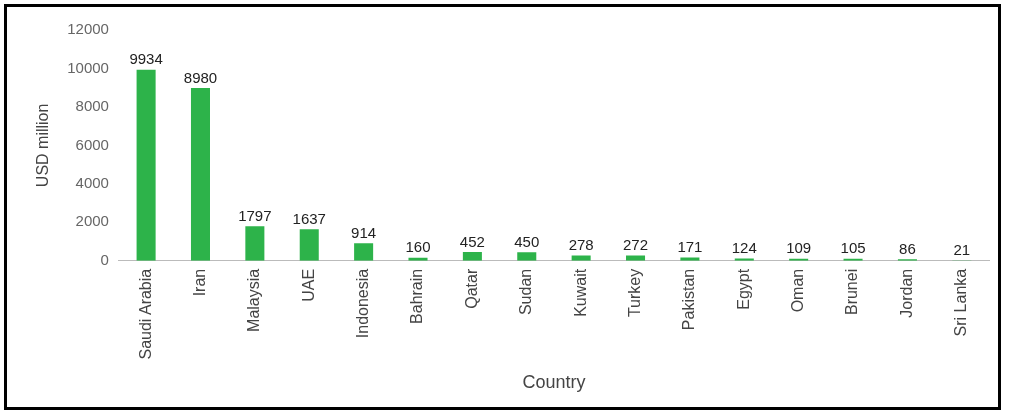 The image size is (1009, 418). What do you see at coordinates (962, 250) in the screenshot?
I see `data-label: 21` at bounding box center [962, 250].